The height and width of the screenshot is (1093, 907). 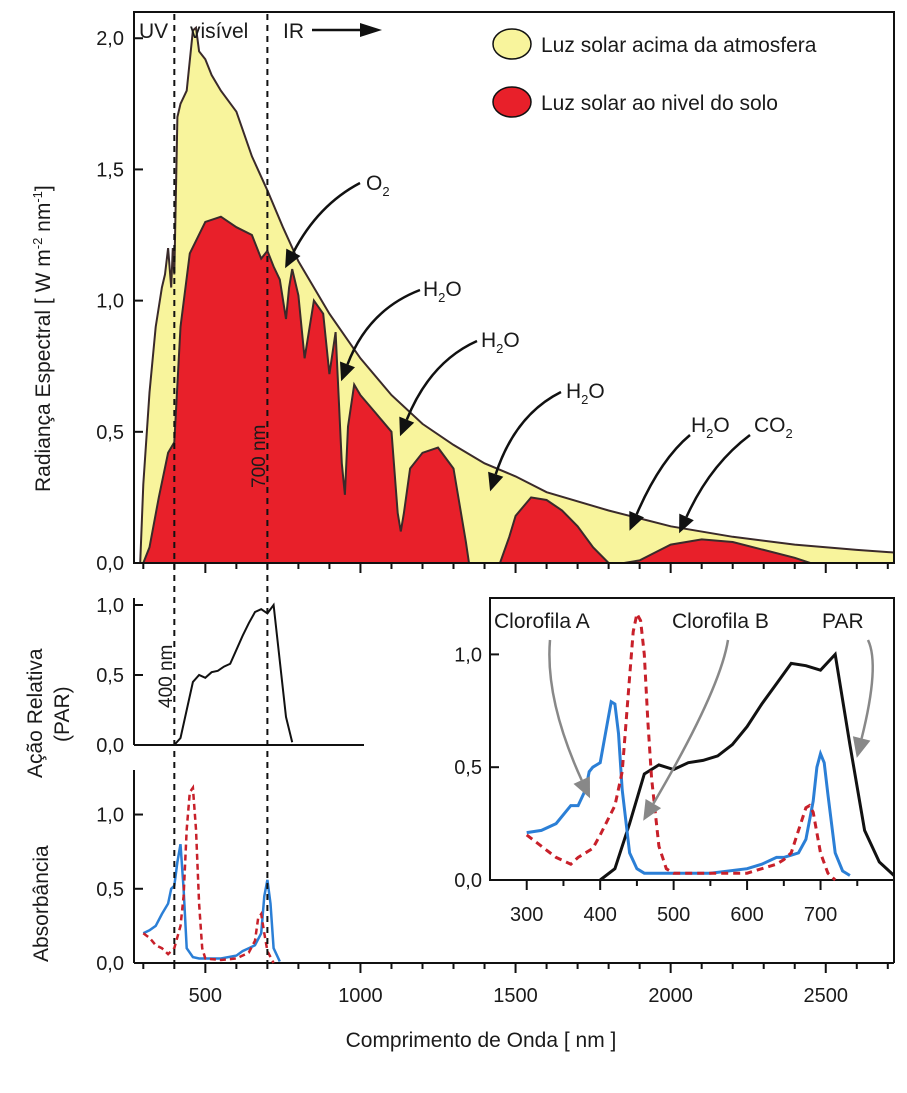 What do you see at coordinates (153, 31) in the screenshot?
I see `uv-region-label: UV` at bounding box center [153, 31].